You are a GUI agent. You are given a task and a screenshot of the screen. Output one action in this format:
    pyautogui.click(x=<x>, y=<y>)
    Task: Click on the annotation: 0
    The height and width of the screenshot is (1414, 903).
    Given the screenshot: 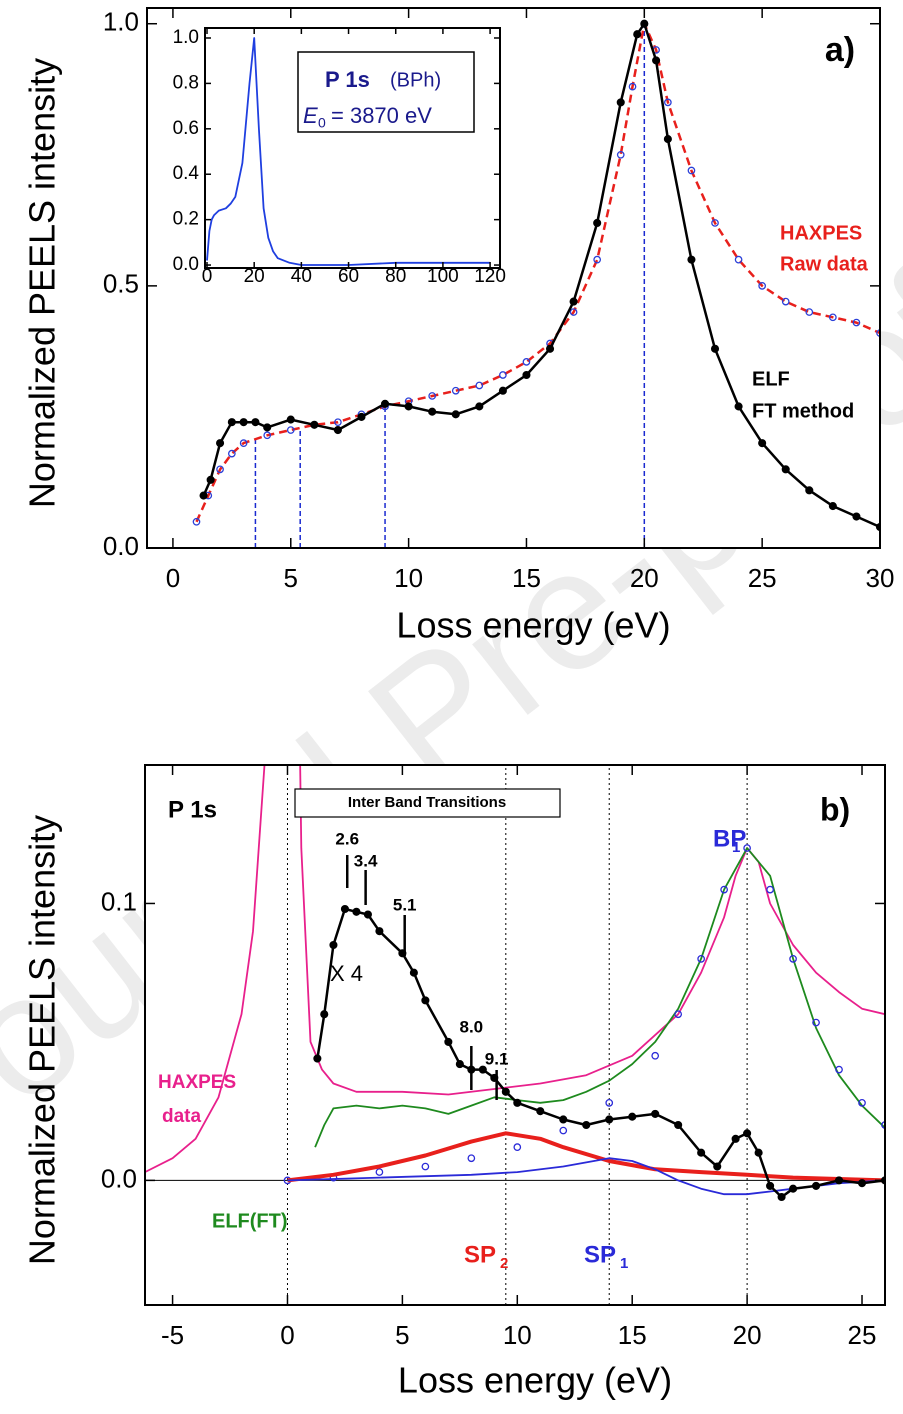 What is the action you would take?
    pyautogui.click(x=322, y=123)
    